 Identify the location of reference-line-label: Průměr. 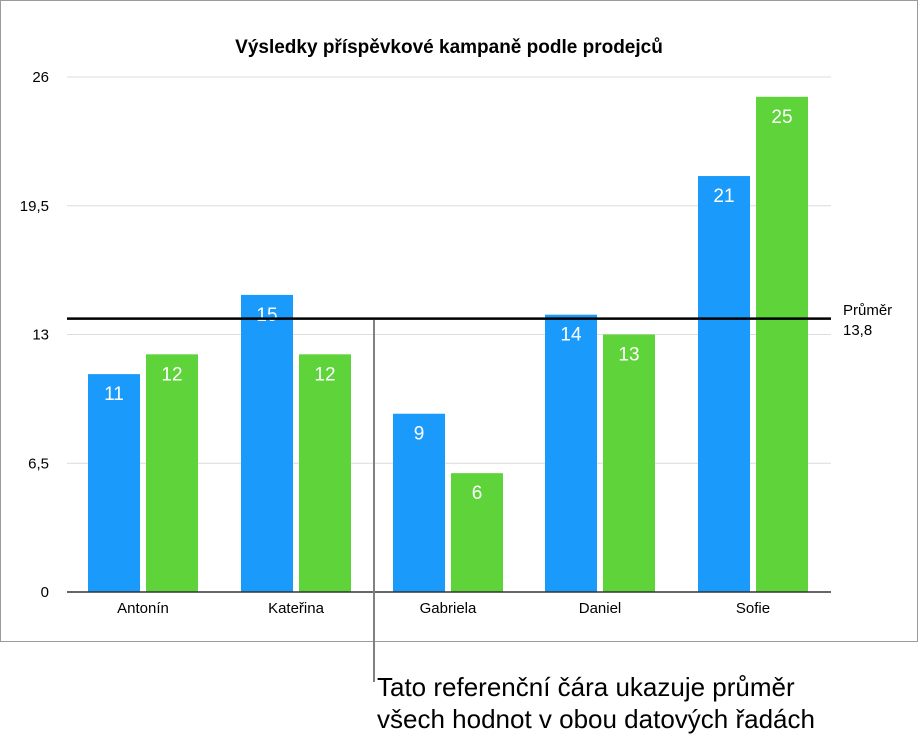
(867, 310).